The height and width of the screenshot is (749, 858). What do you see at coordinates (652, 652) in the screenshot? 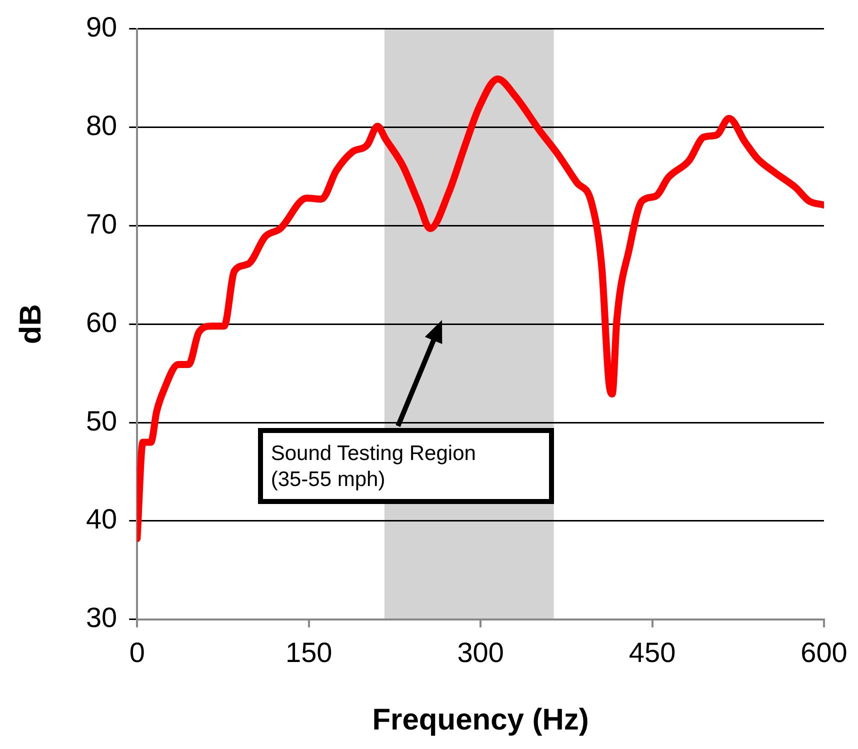
I see `x-tick-label: 450` at bounding box center [652, 652].